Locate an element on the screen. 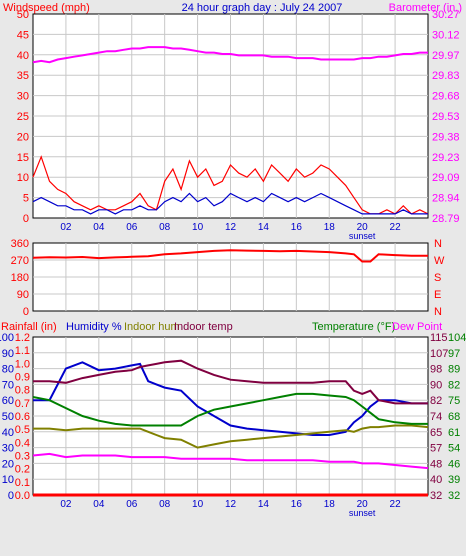 The height and width of the screenshot is (556, 466). y-tick-windspeed: 20 is located at coordinates (23, 137).